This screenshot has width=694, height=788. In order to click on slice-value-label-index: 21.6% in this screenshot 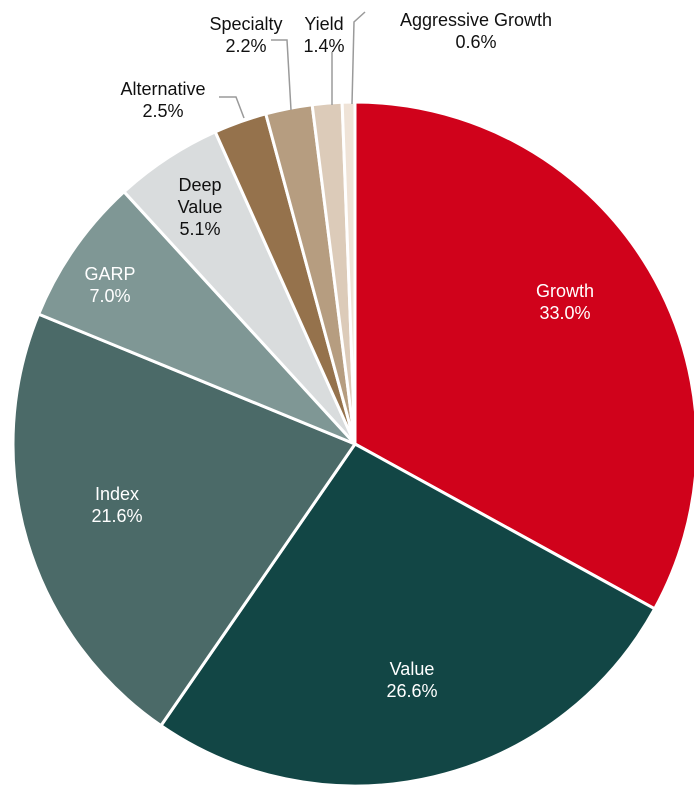, I will do `click(116, 516)`.